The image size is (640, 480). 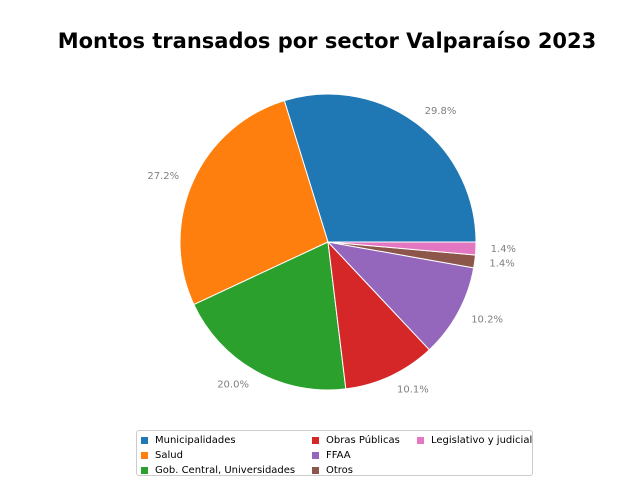 I want to click on pct-label-legislativo-y-judicial: 1.4%, so click(x=503, y=249).